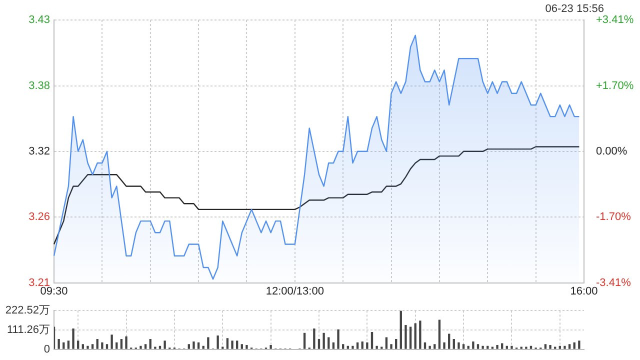  What do you see at coordinates (295, 291) in the screenshot?
I see `x-tick-label: 12:00/13:00` at bounding box center [295, 291].